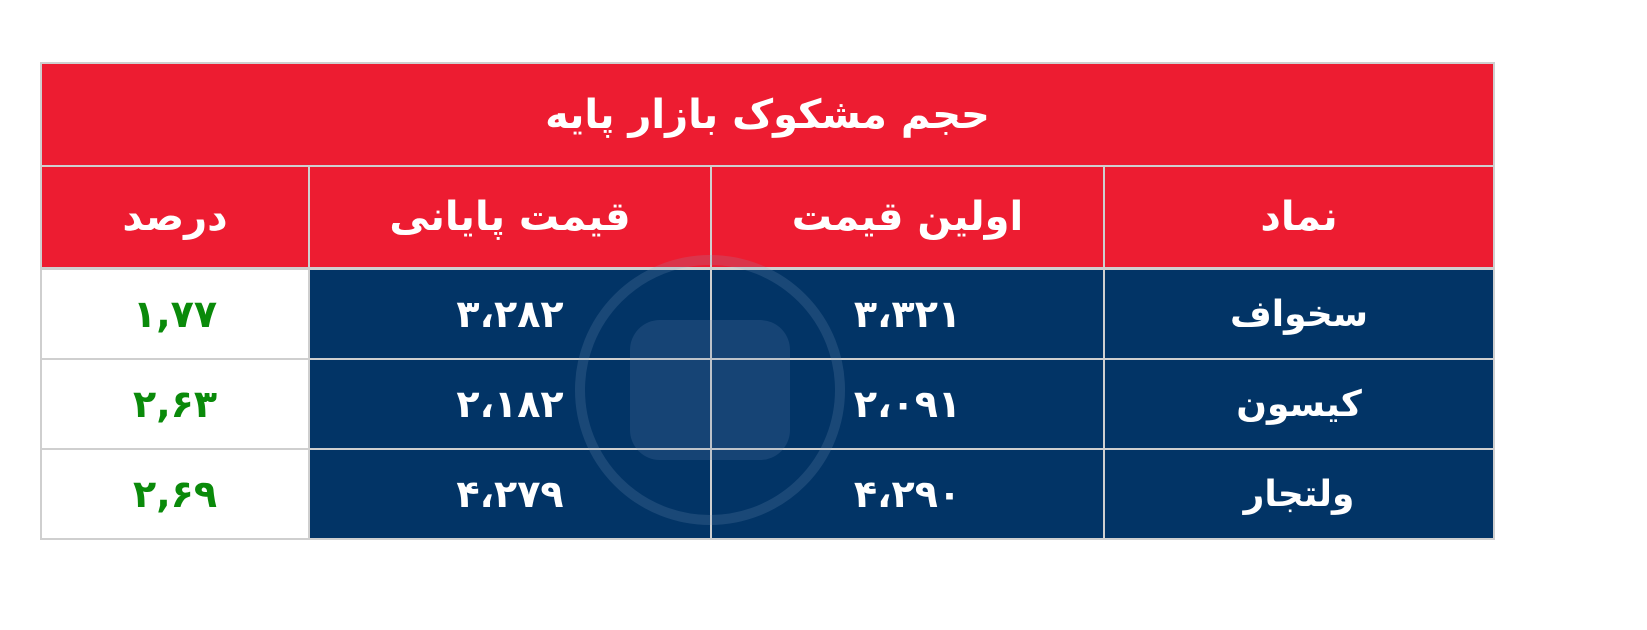 The image size is (1647, 630). What do you see at coordinates (510, 494) in the screenshot?
I see `row-3-final-price: ۴،۲۷۹` at bounding box center [510, 494].